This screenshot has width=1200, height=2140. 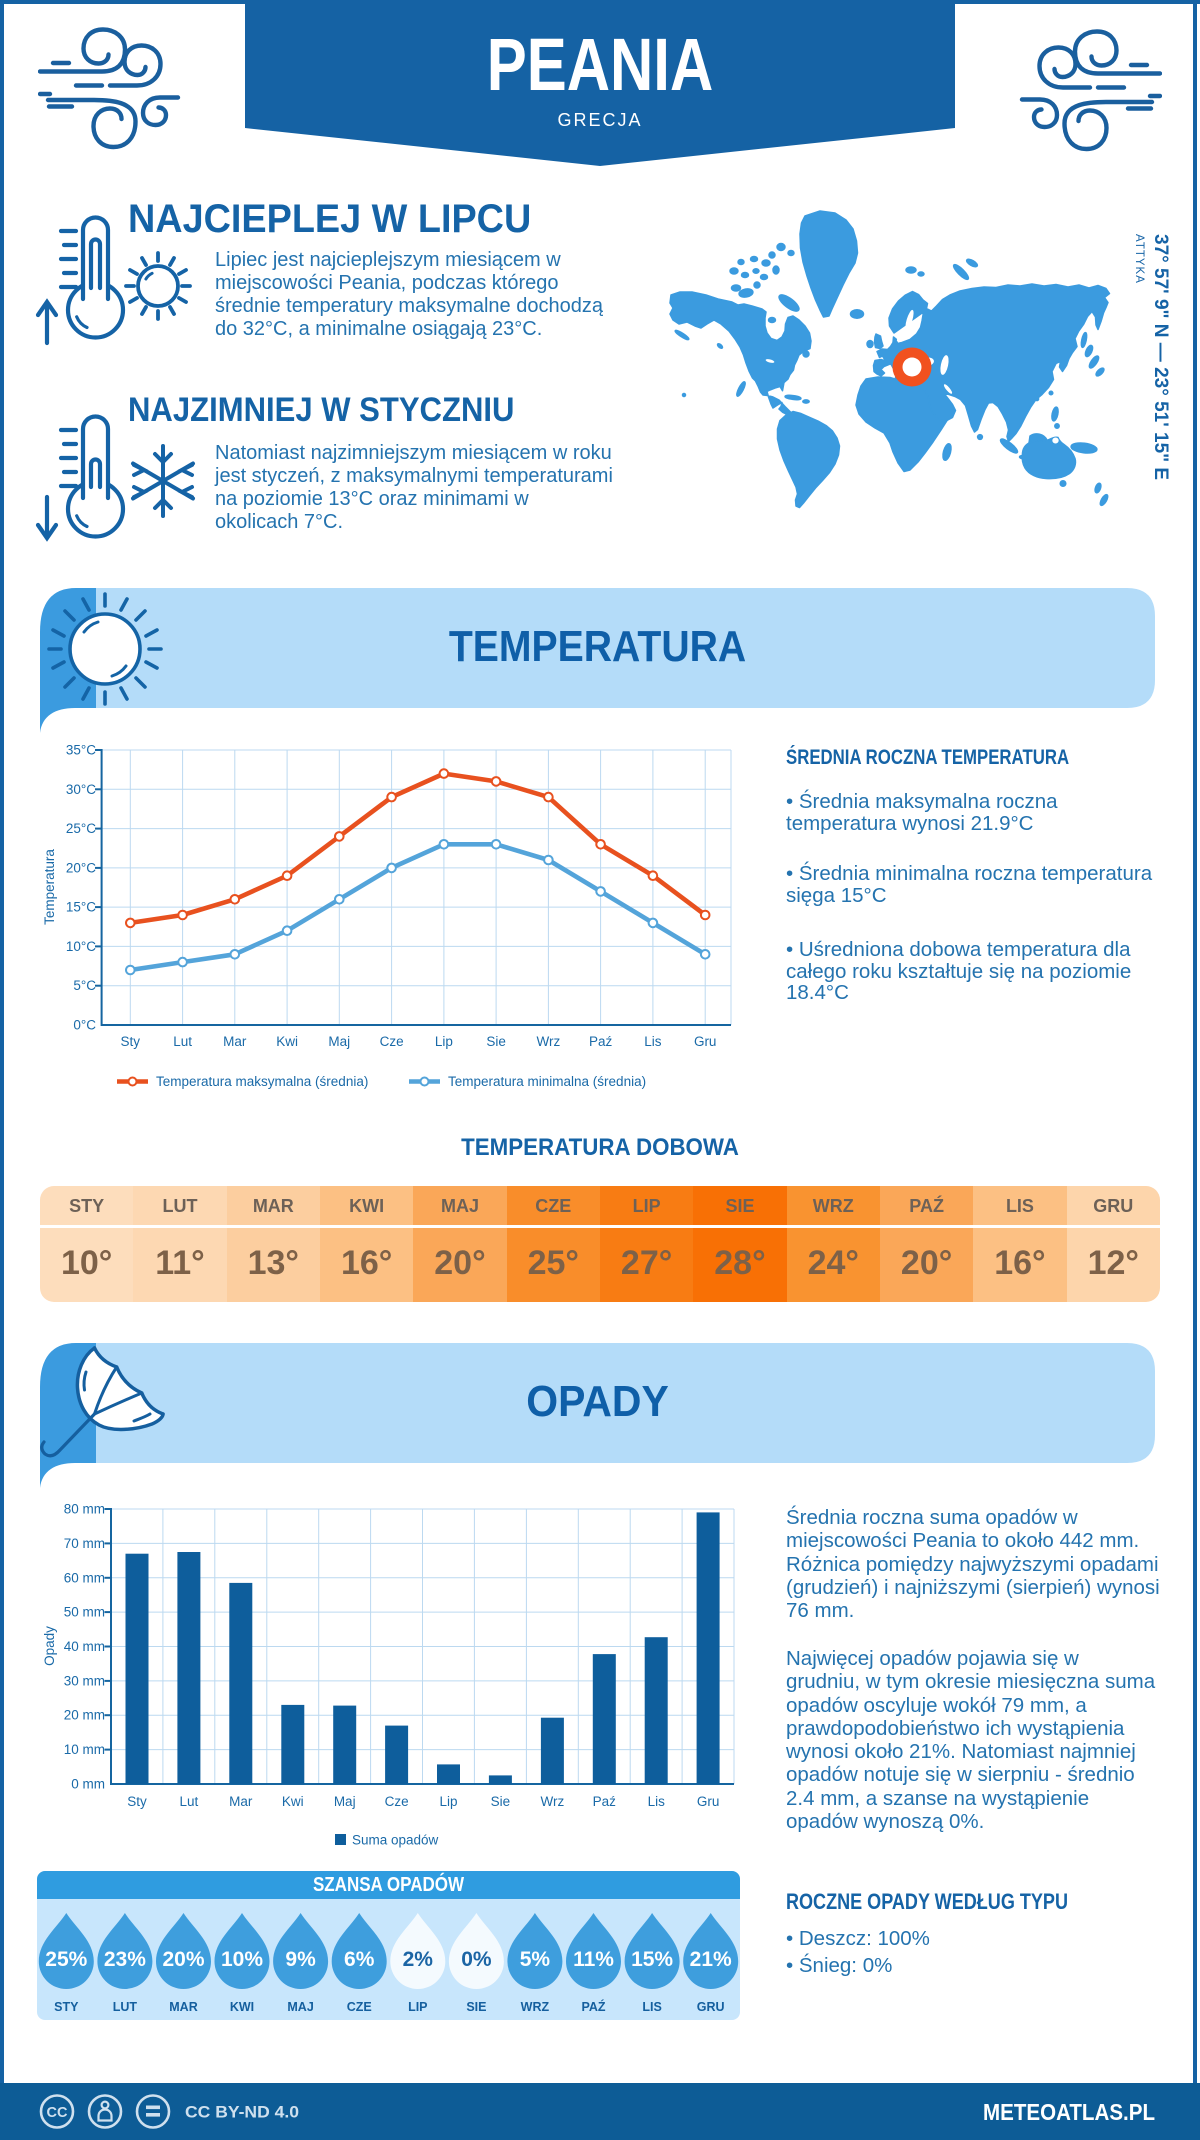 I want to click on svg-text: 21%, so click(x=711, y=1959).